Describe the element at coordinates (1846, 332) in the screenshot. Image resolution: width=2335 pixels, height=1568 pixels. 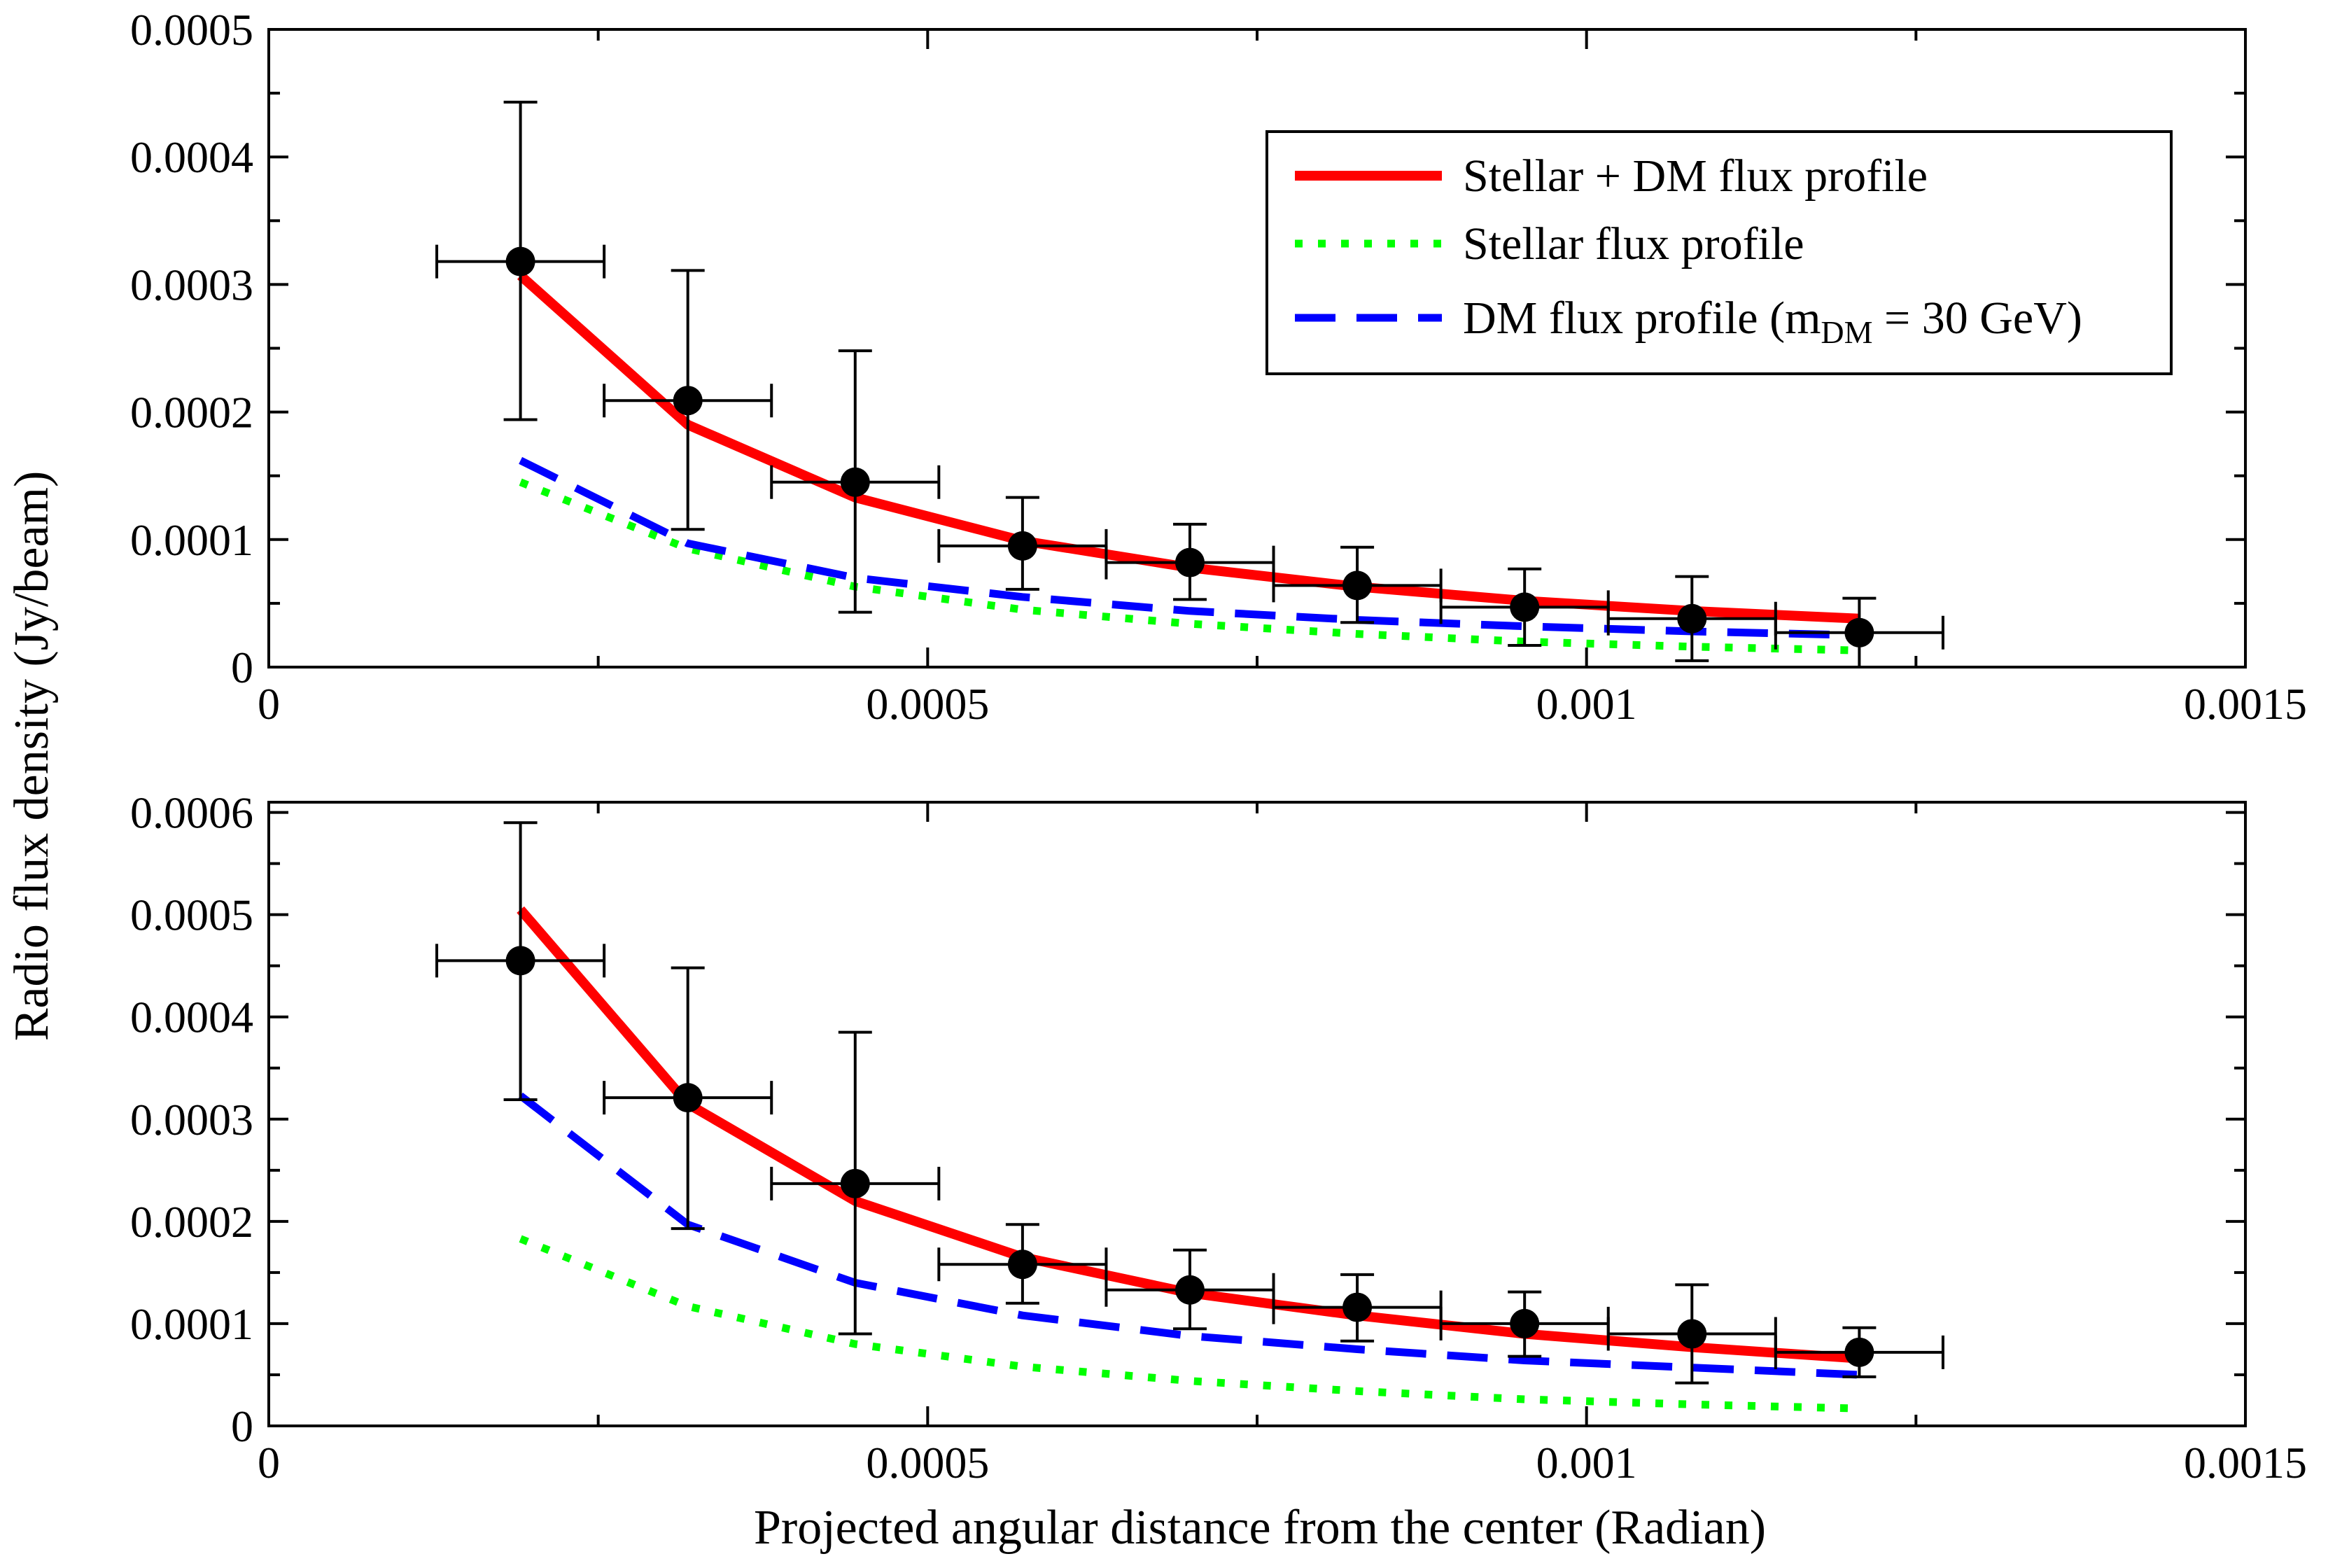
I see `legend-subscript: DM` at that location.